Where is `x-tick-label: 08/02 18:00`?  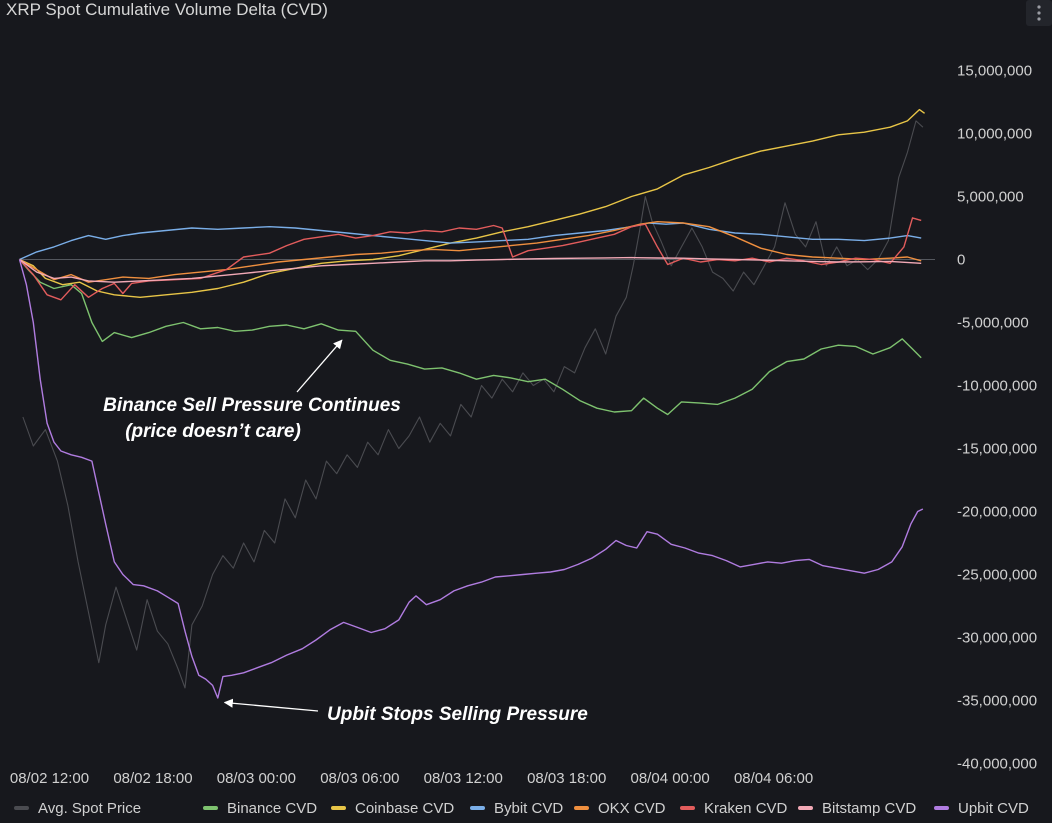 x-tick-label: 08/02 18:00 is located at coordinates (152, 778).